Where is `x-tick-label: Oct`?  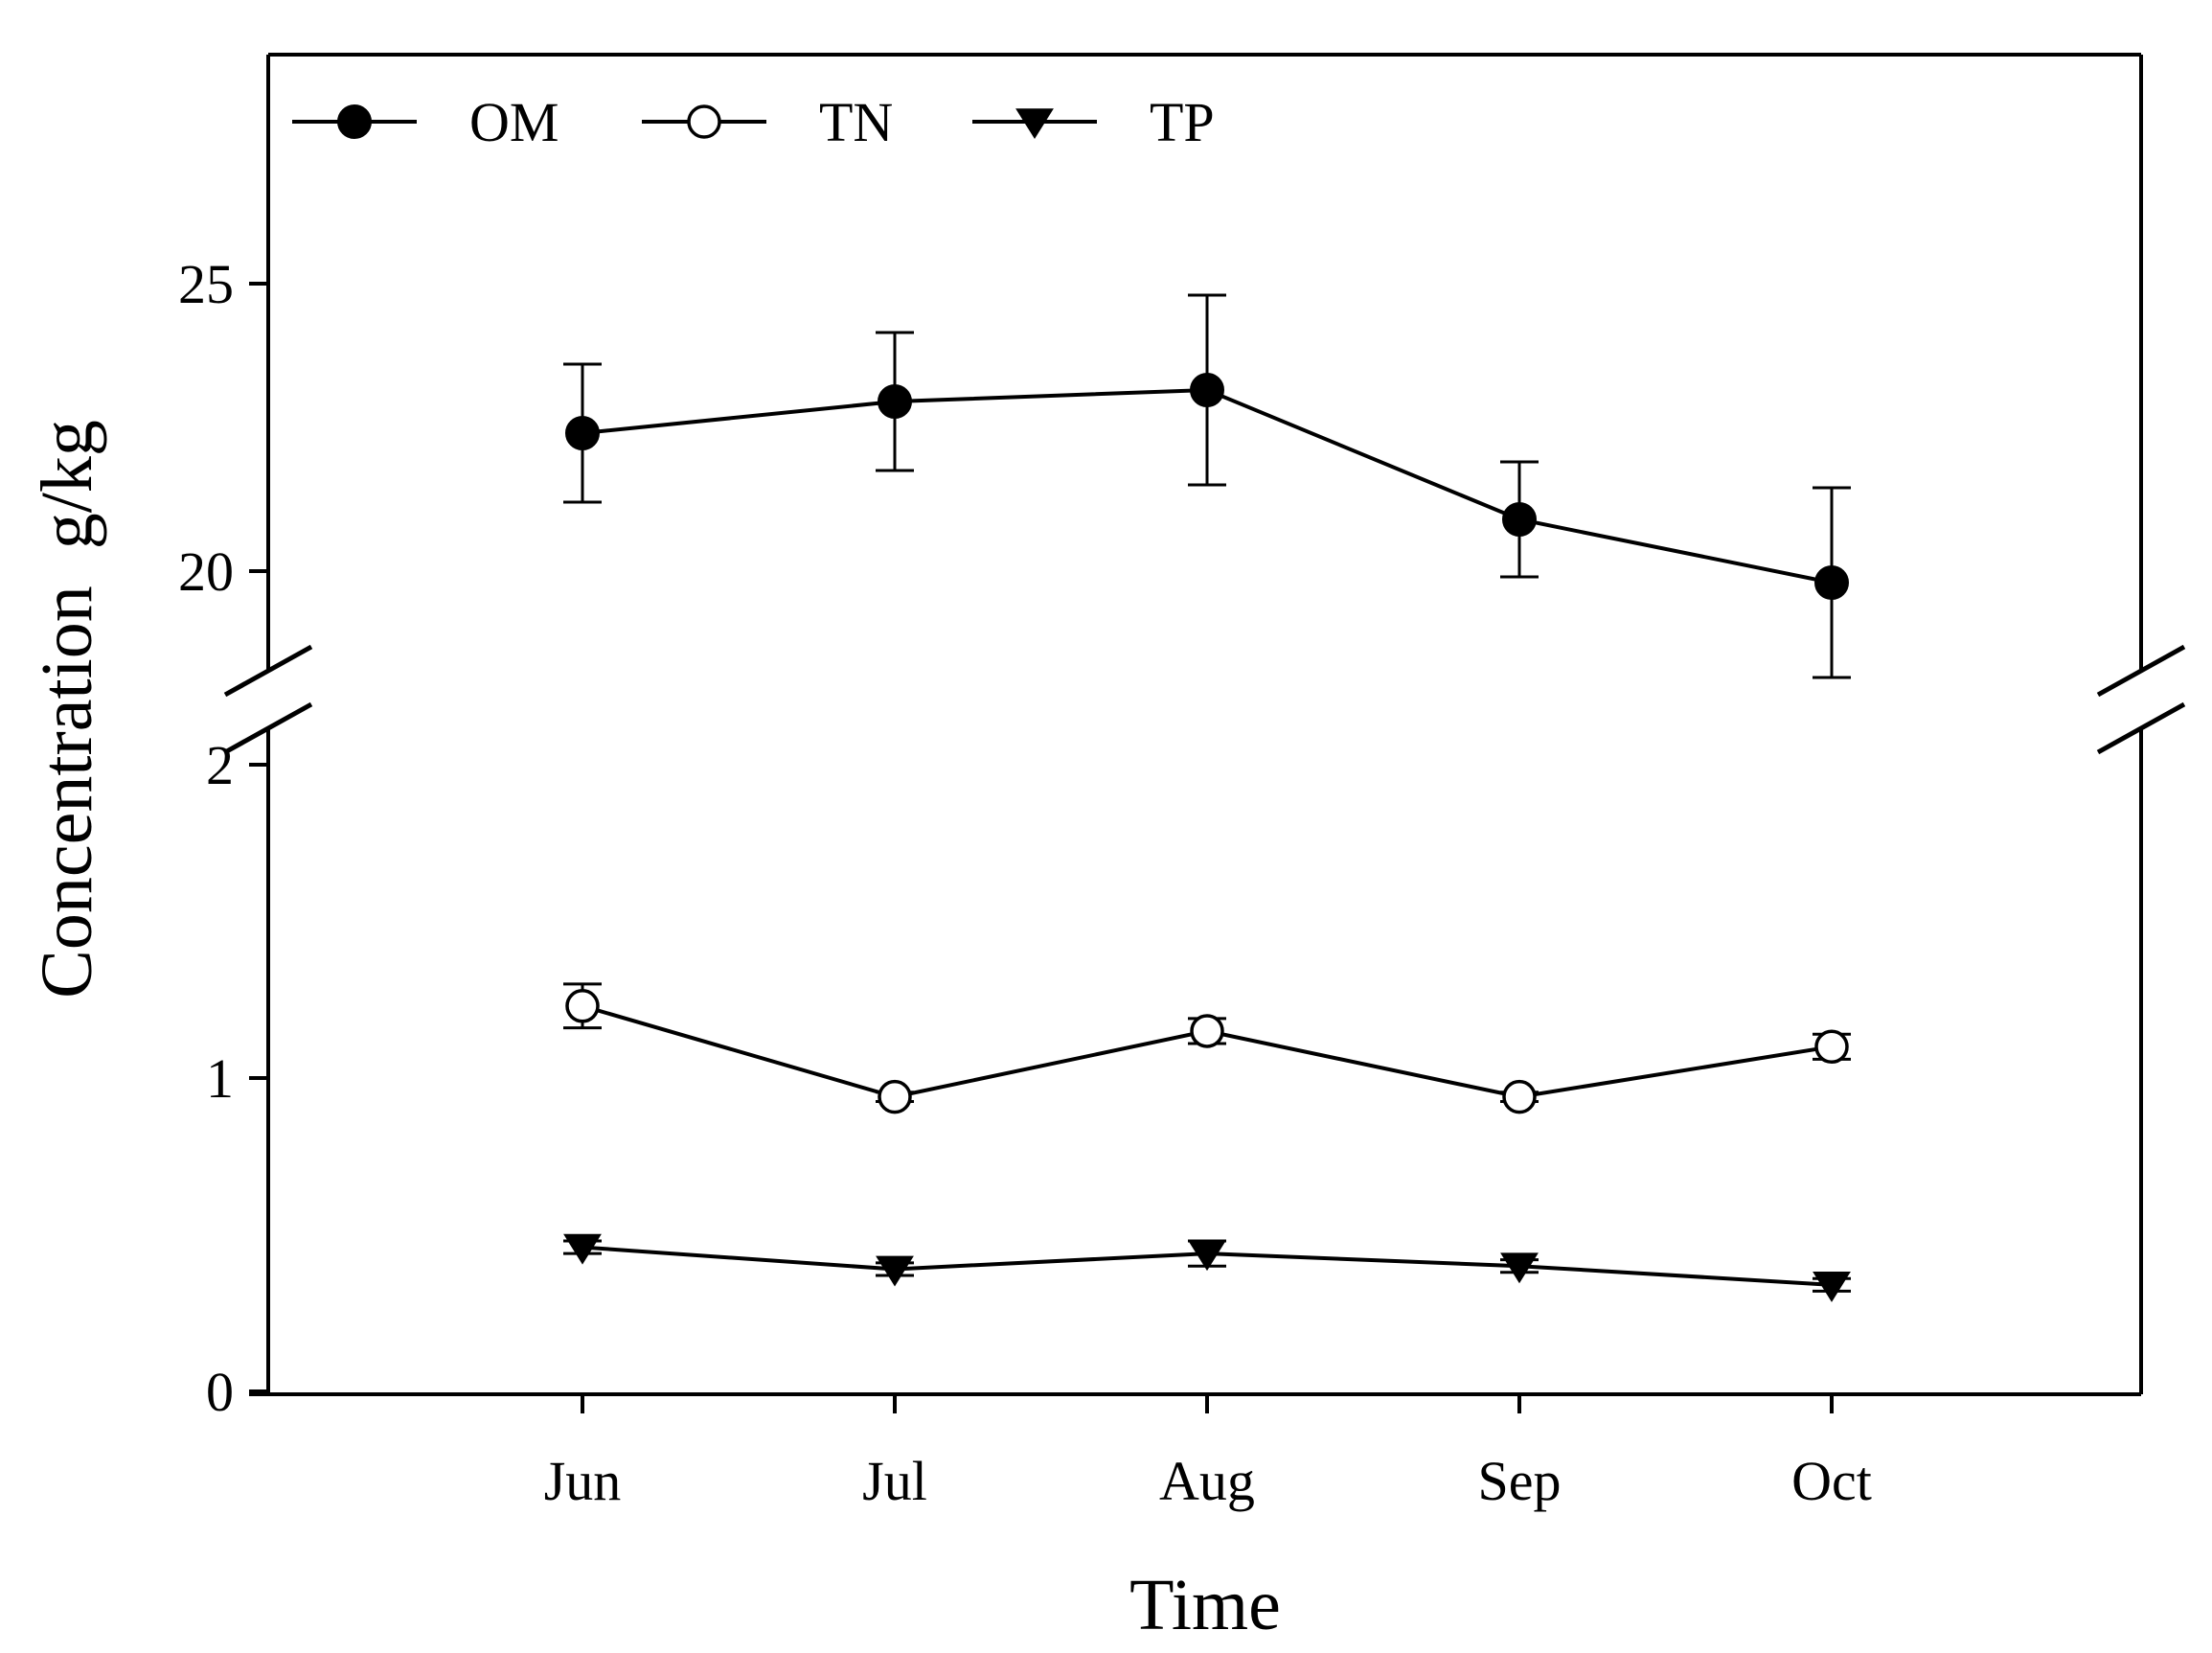
x-tick-label: Oct is located at coordinates (1831, 1481).